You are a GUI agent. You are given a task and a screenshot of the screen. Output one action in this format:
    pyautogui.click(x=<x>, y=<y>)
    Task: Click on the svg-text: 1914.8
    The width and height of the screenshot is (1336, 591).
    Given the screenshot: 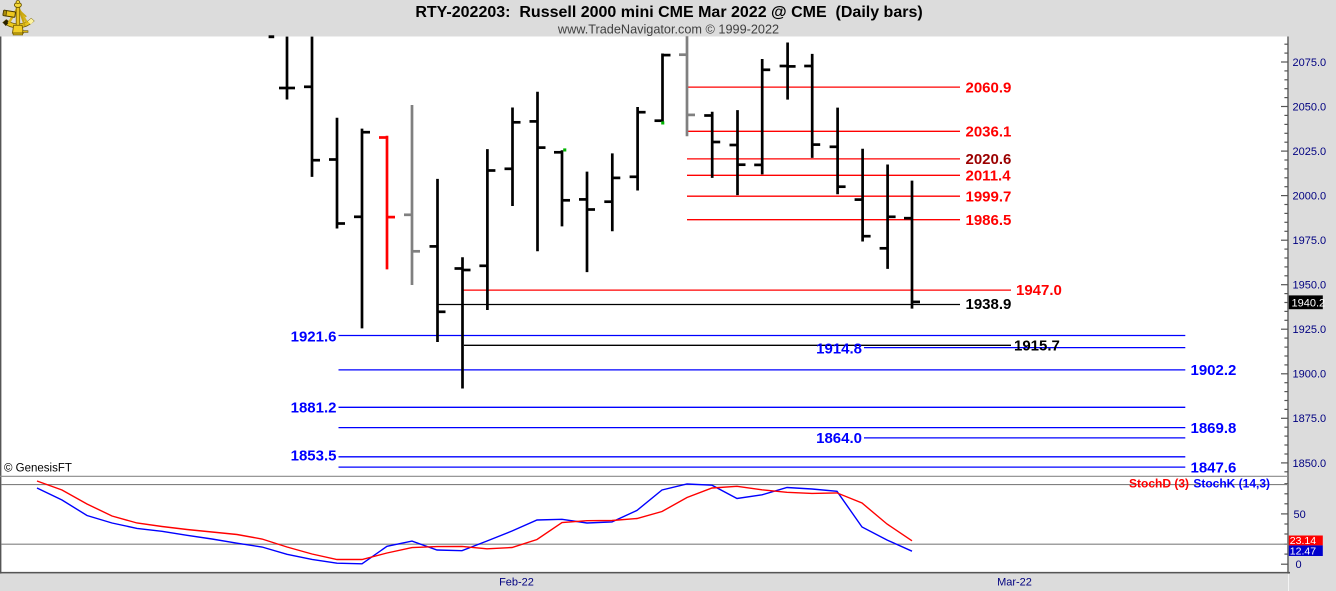 What is the action you would take?
    pyautogui.click(x=839, y=349)
    